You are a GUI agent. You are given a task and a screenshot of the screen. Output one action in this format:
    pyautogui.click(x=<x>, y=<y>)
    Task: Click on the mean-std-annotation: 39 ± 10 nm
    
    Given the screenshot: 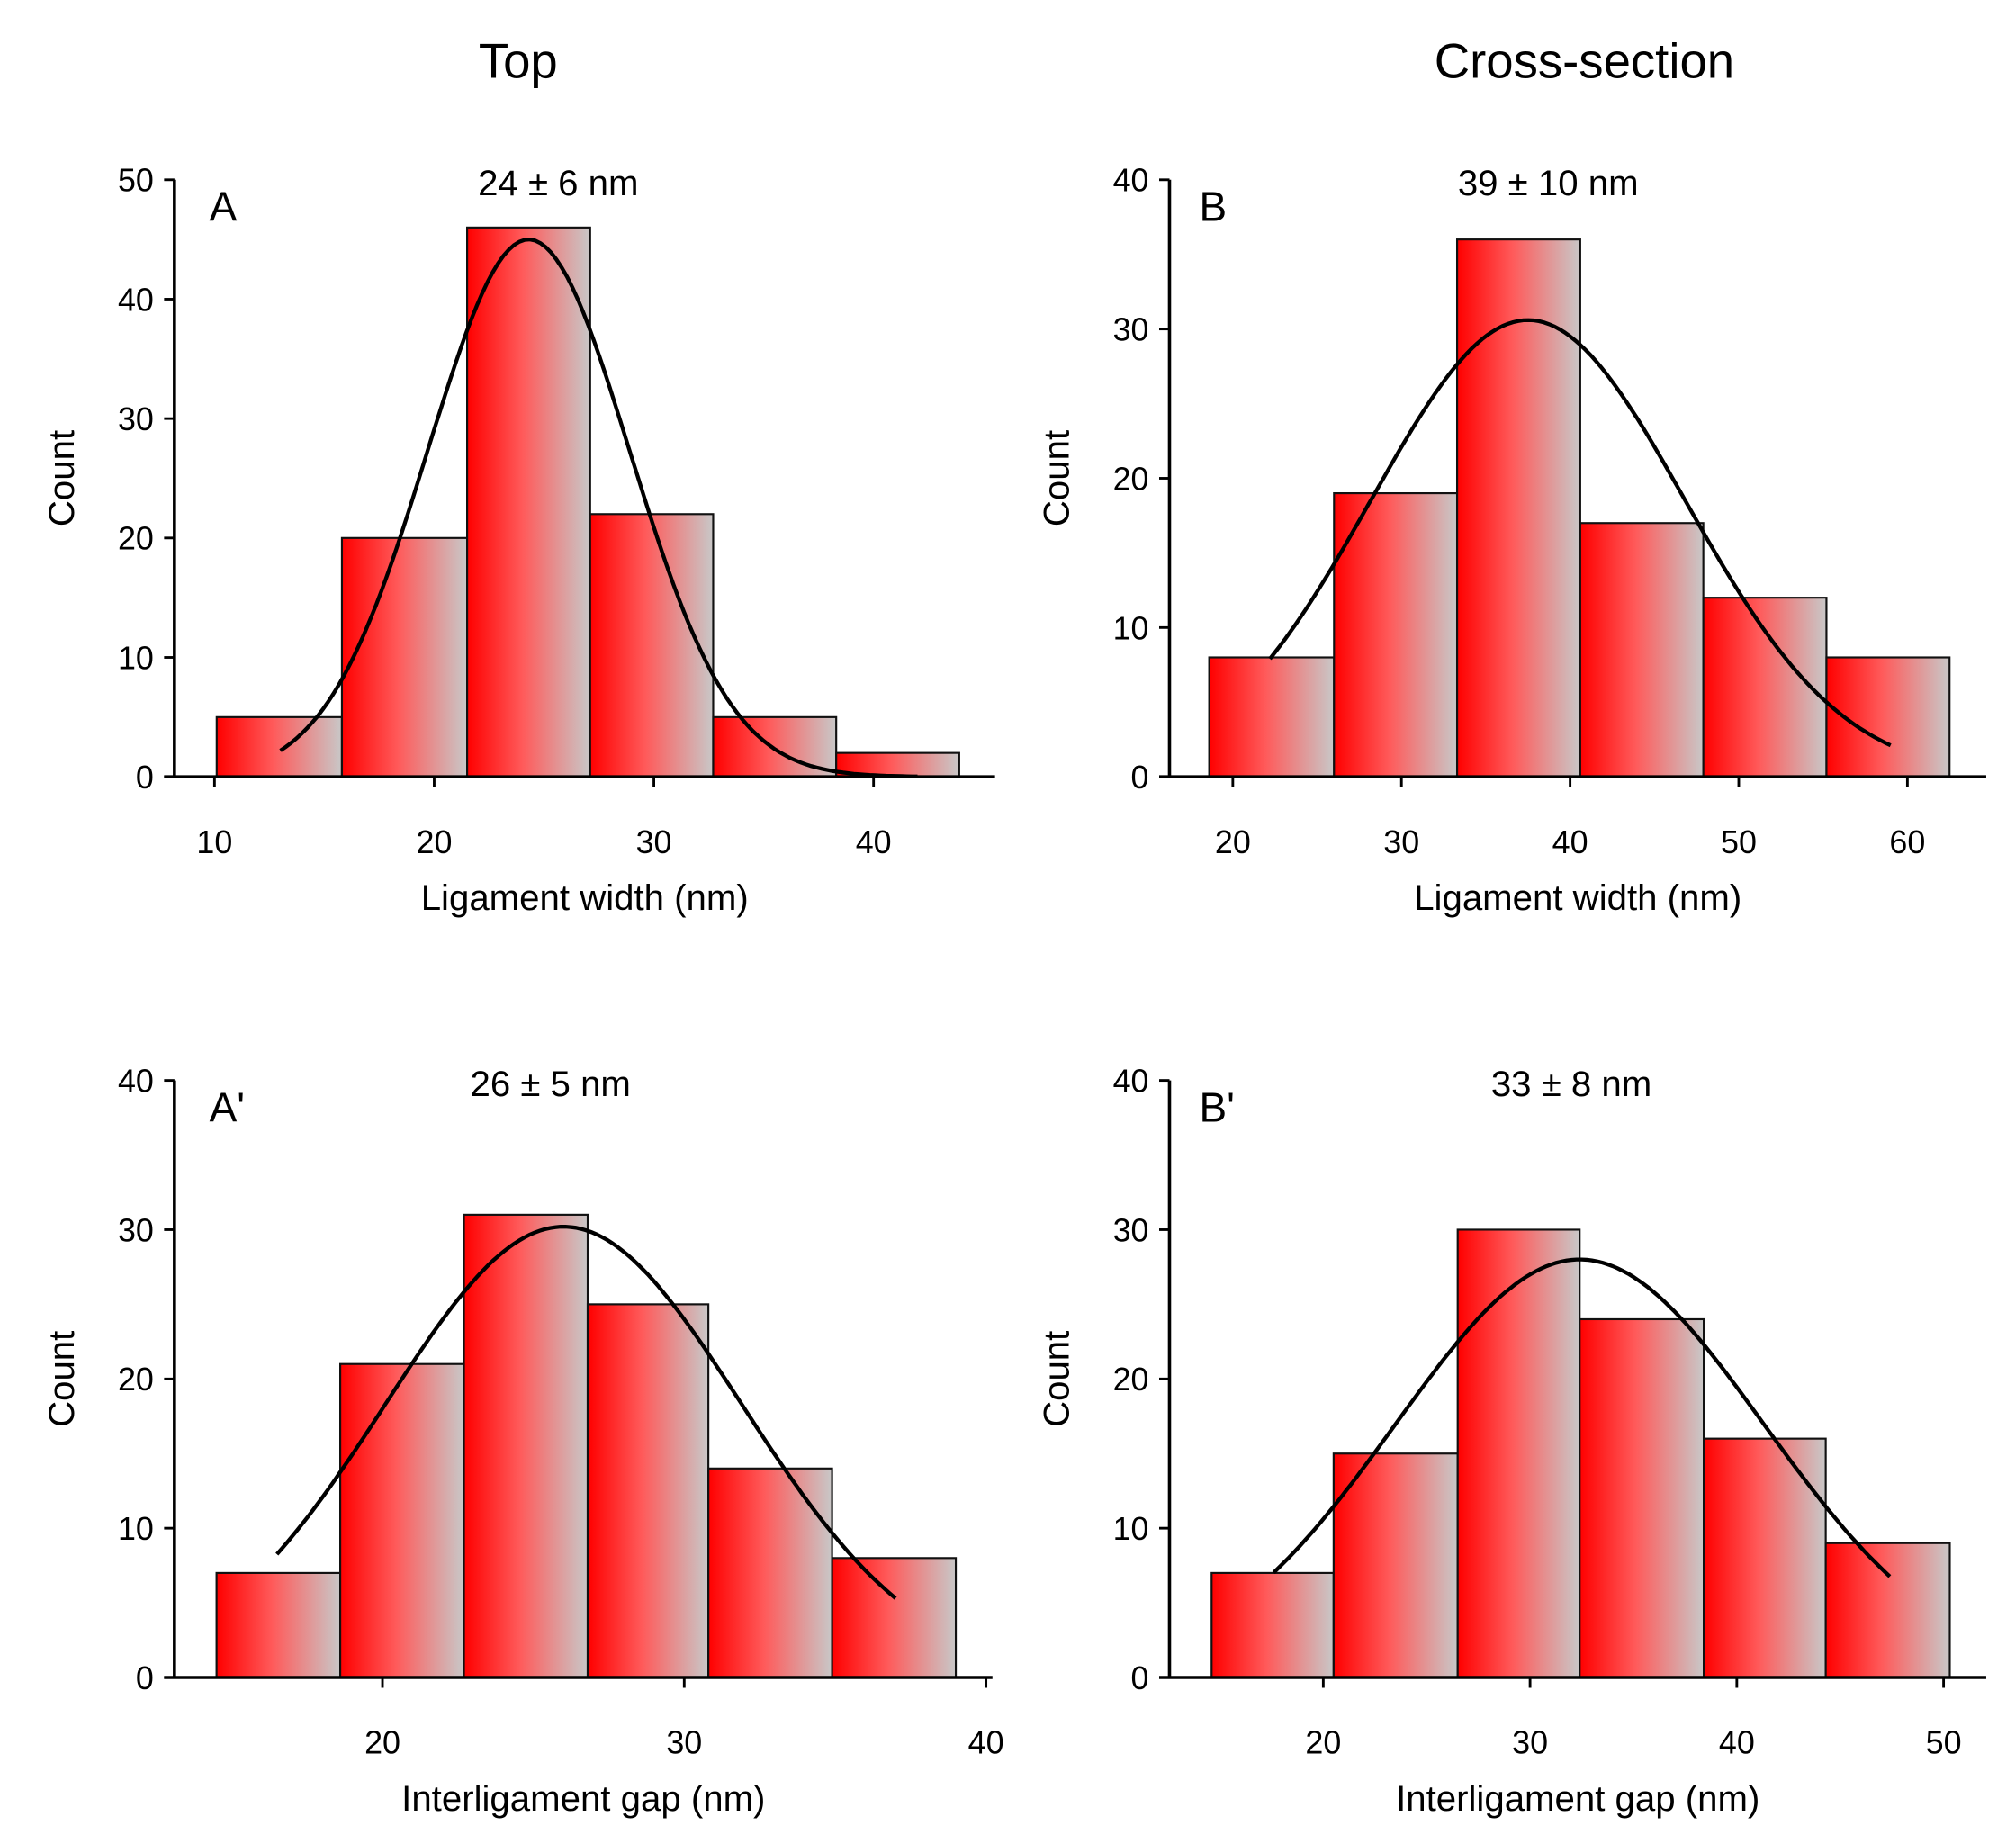 What is the action you would take?
    pyautogui.click(x=1549, y=183)
    